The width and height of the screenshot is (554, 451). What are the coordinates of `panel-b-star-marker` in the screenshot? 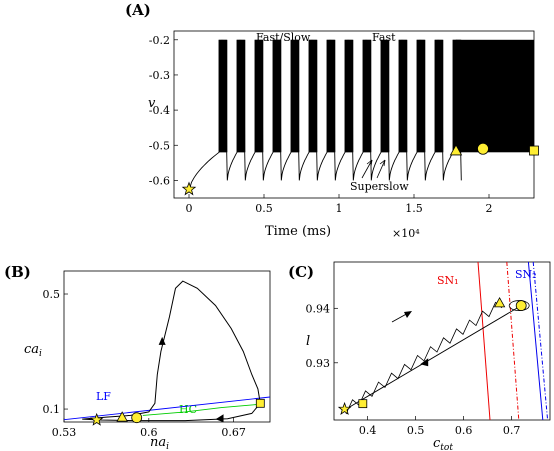 It's located at (96, 419).